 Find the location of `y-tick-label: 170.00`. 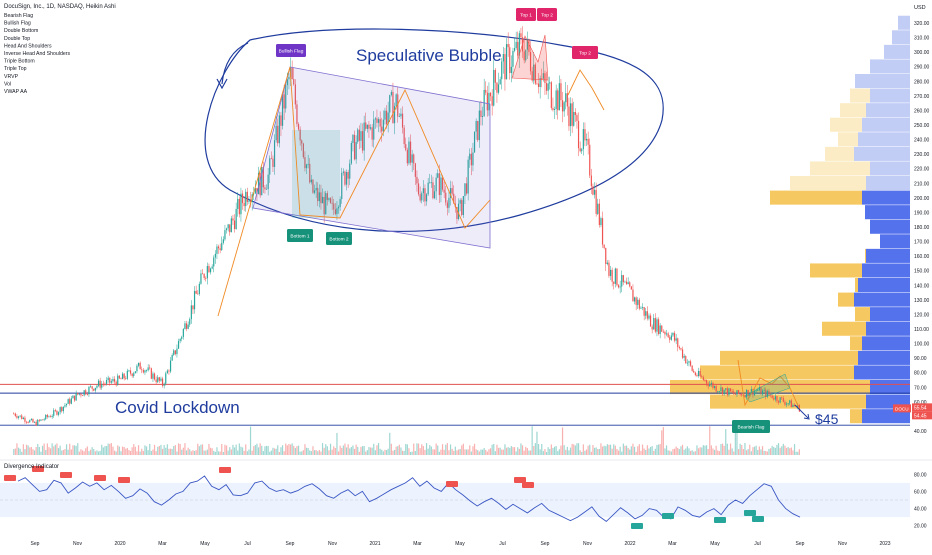

y-tick-label: 170.00 is located at coordinates (922, 243).